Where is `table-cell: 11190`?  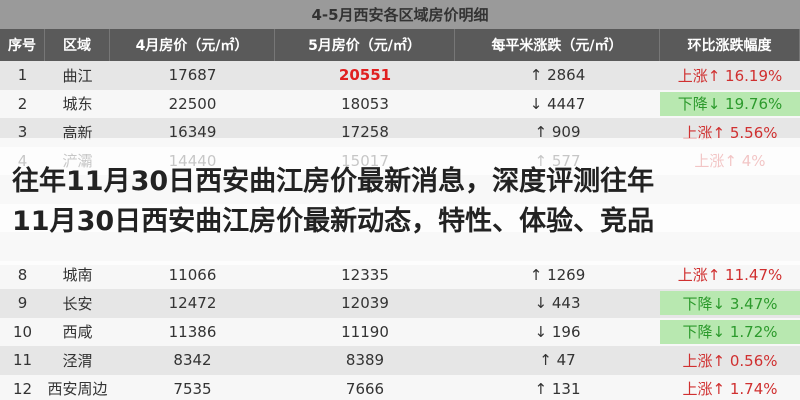
table-cell: 11190 is located at coordinates (365, 331).